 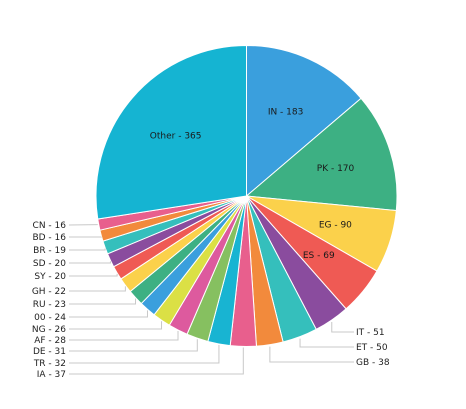 I want to click on leader-line-ng, so click(x=116, y=325).